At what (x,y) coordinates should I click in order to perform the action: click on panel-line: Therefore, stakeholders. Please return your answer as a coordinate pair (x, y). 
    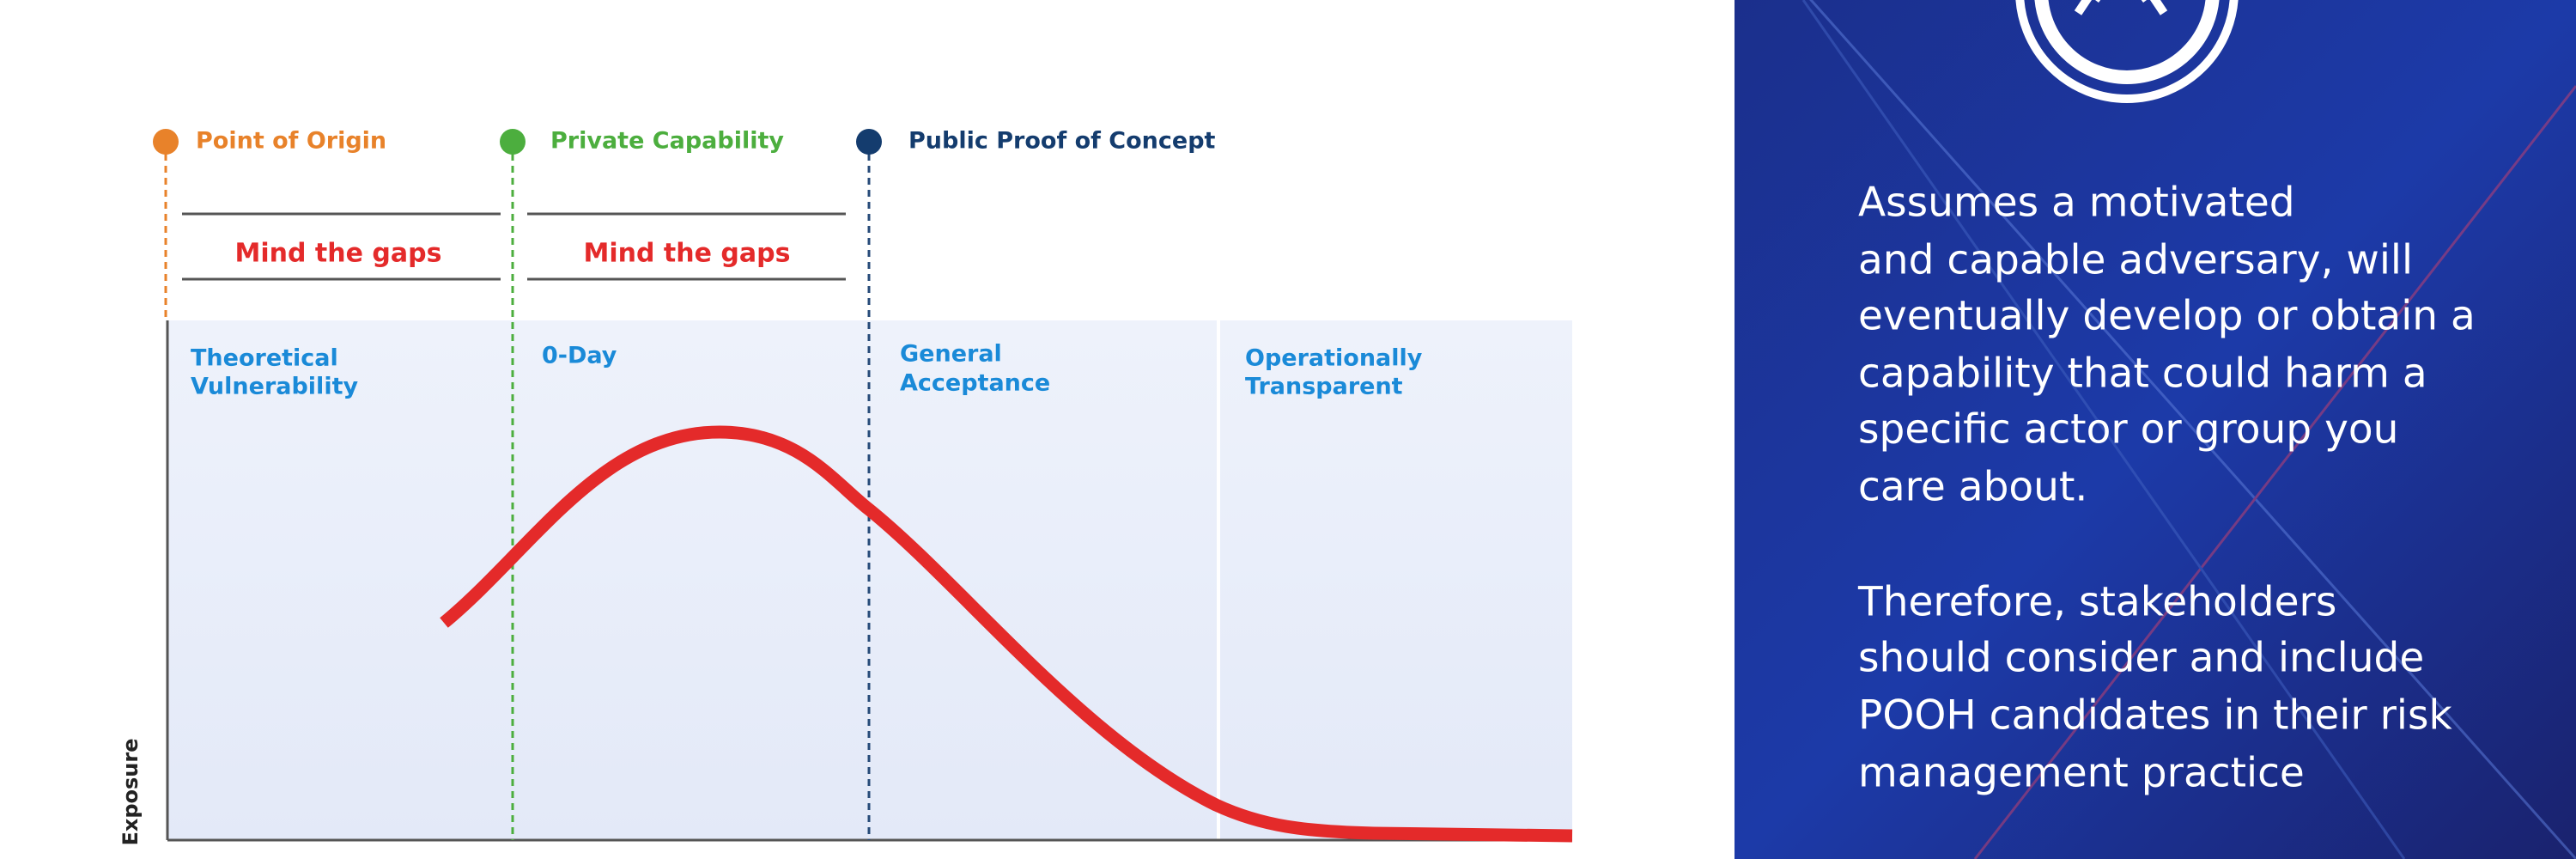
    Looking at the image, I should click on (2097, 602).